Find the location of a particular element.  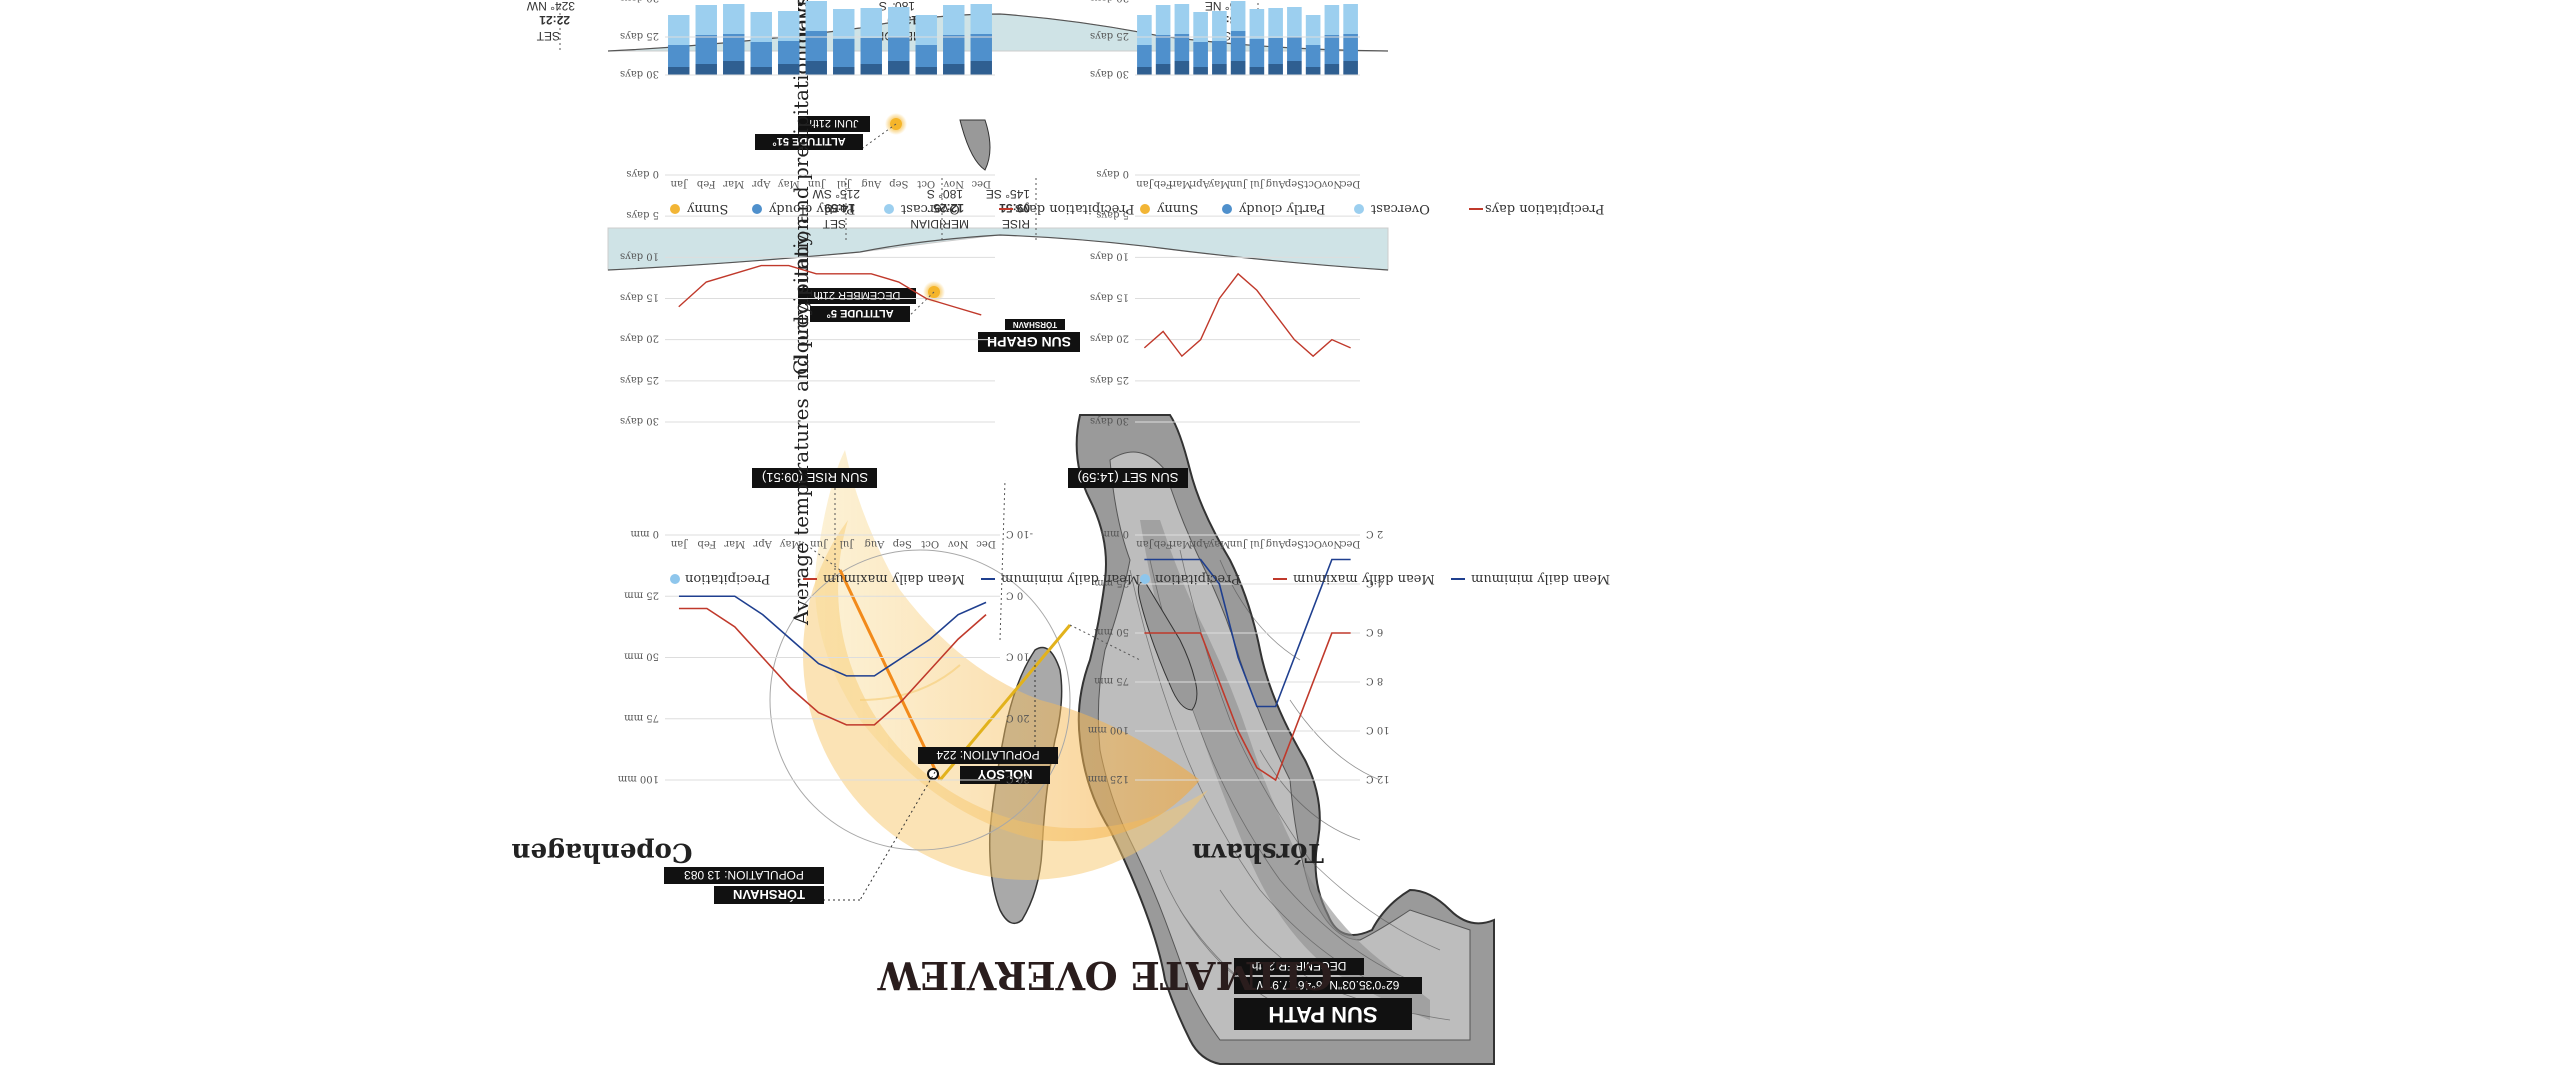

month-tick: Oct is located at coordinates (1313, 183).